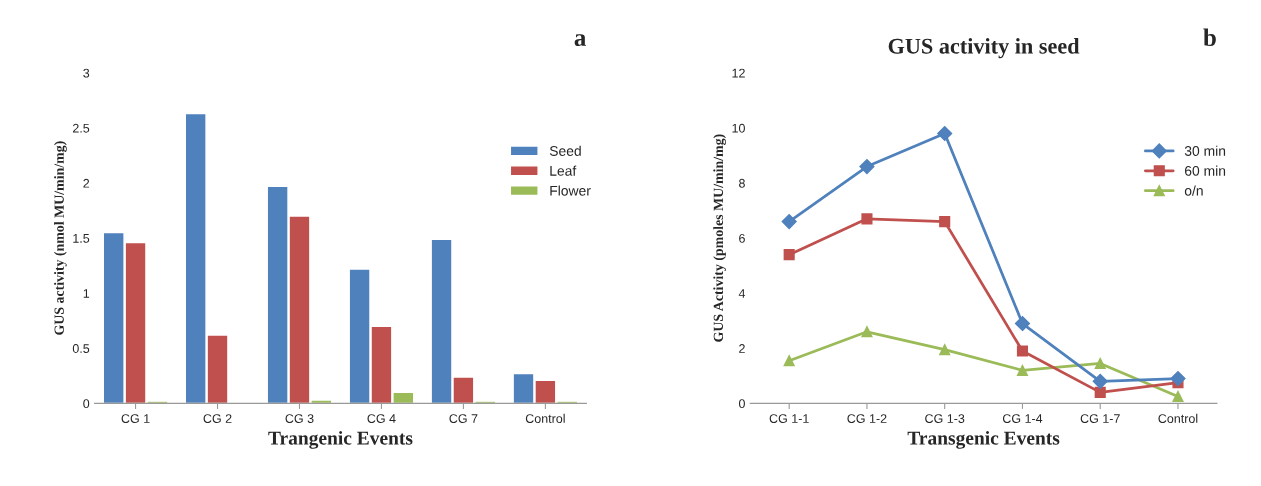 The image size is (1261, 486). I want to click on legend-label: Flower, so click(570, 190).